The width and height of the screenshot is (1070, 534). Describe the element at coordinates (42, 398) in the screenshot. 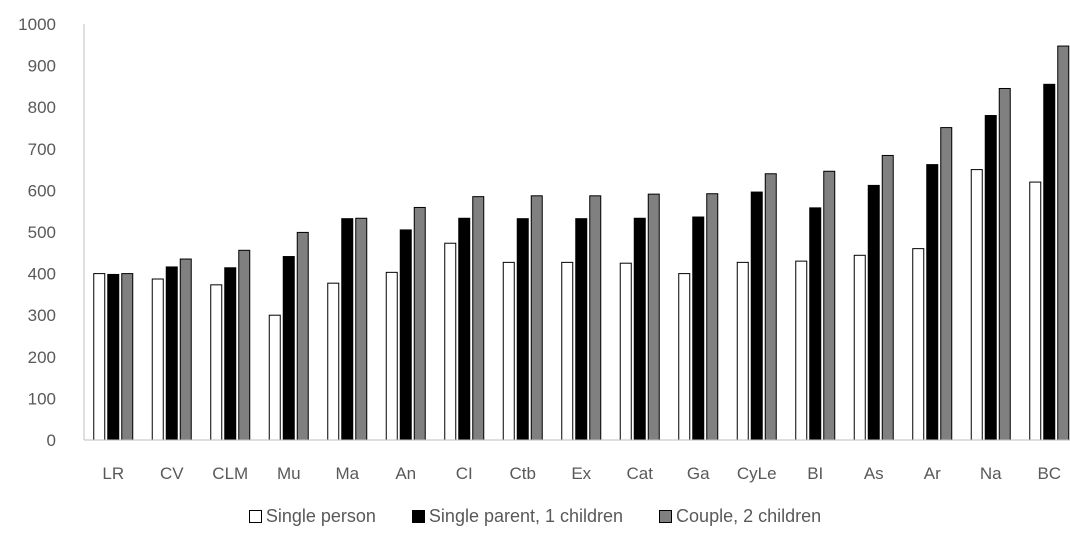

I see `y-tick-label: 100` at that location.